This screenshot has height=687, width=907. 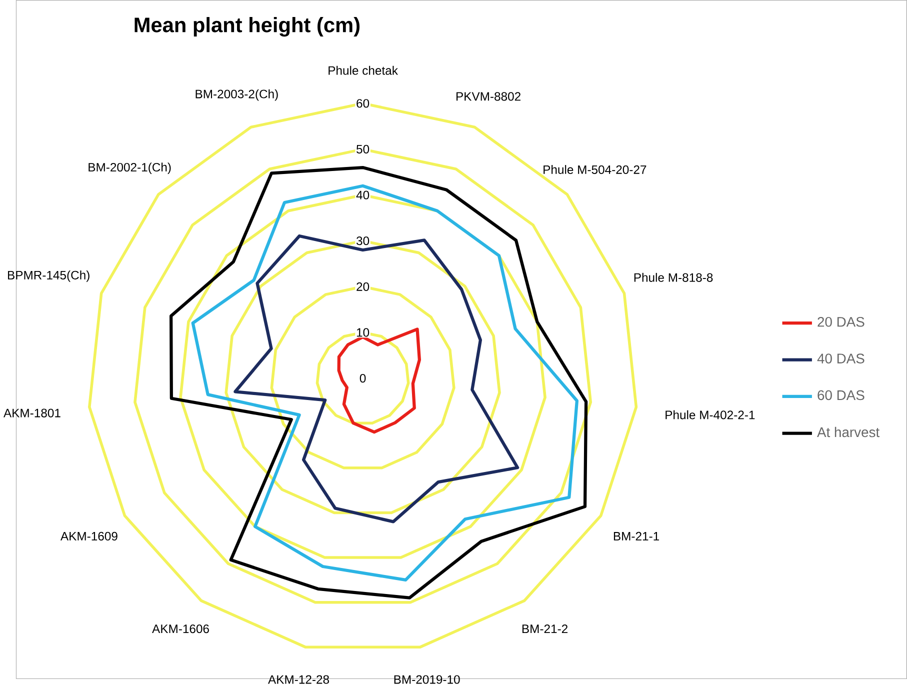 What do you see at coordinates (363, 378) in the screenshot?
I see `y-tick-label: 0` at bounding box center [363, 378].